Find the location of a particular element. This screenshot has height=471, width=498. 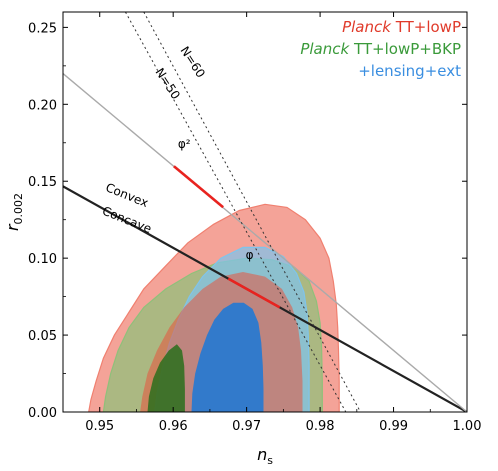

annotation-4: φ² is located at coordinates (184, 144).